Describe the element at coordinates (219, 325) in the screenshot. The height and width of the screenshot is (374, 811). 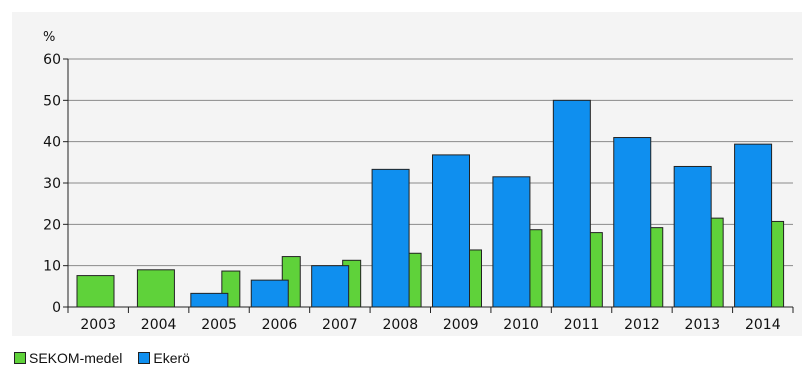
I see `x-tick-label: 2005` at that location.